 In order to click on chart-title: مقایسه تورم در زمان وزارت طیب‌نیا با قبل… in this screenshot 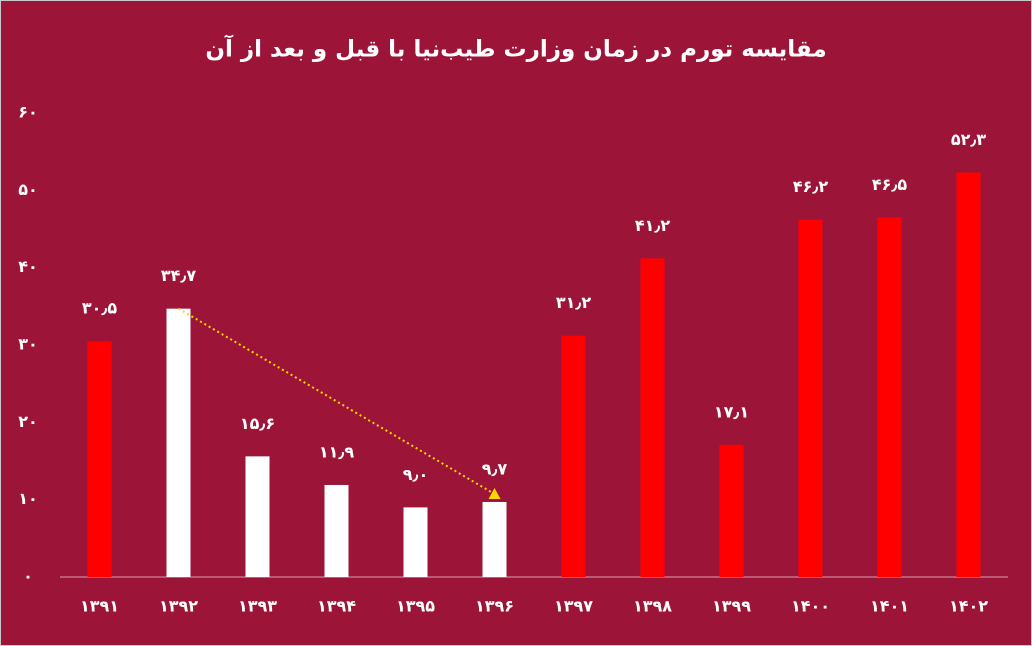, I will do `click(515, 48)`.